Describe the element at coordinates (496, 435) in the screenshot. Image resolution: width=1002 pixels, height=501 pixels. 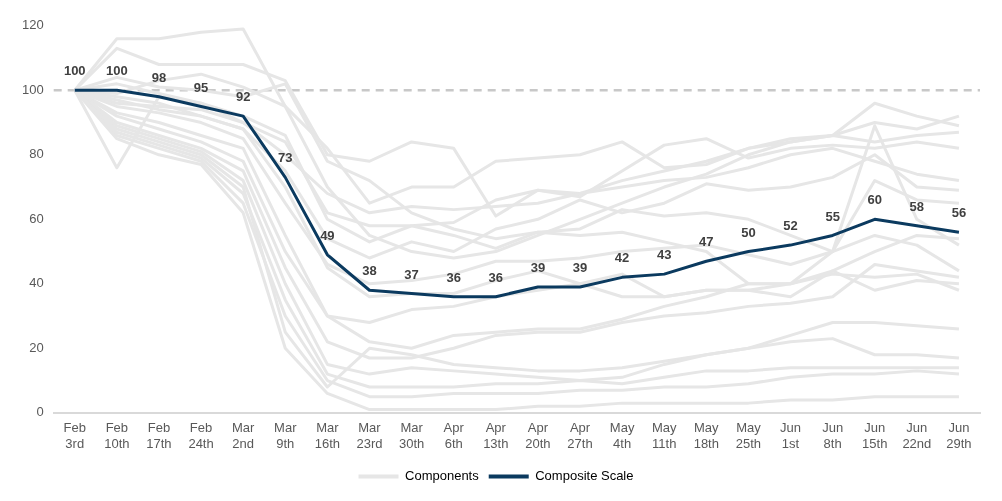
I see `x-tick-label: Apr 13th` at that location.